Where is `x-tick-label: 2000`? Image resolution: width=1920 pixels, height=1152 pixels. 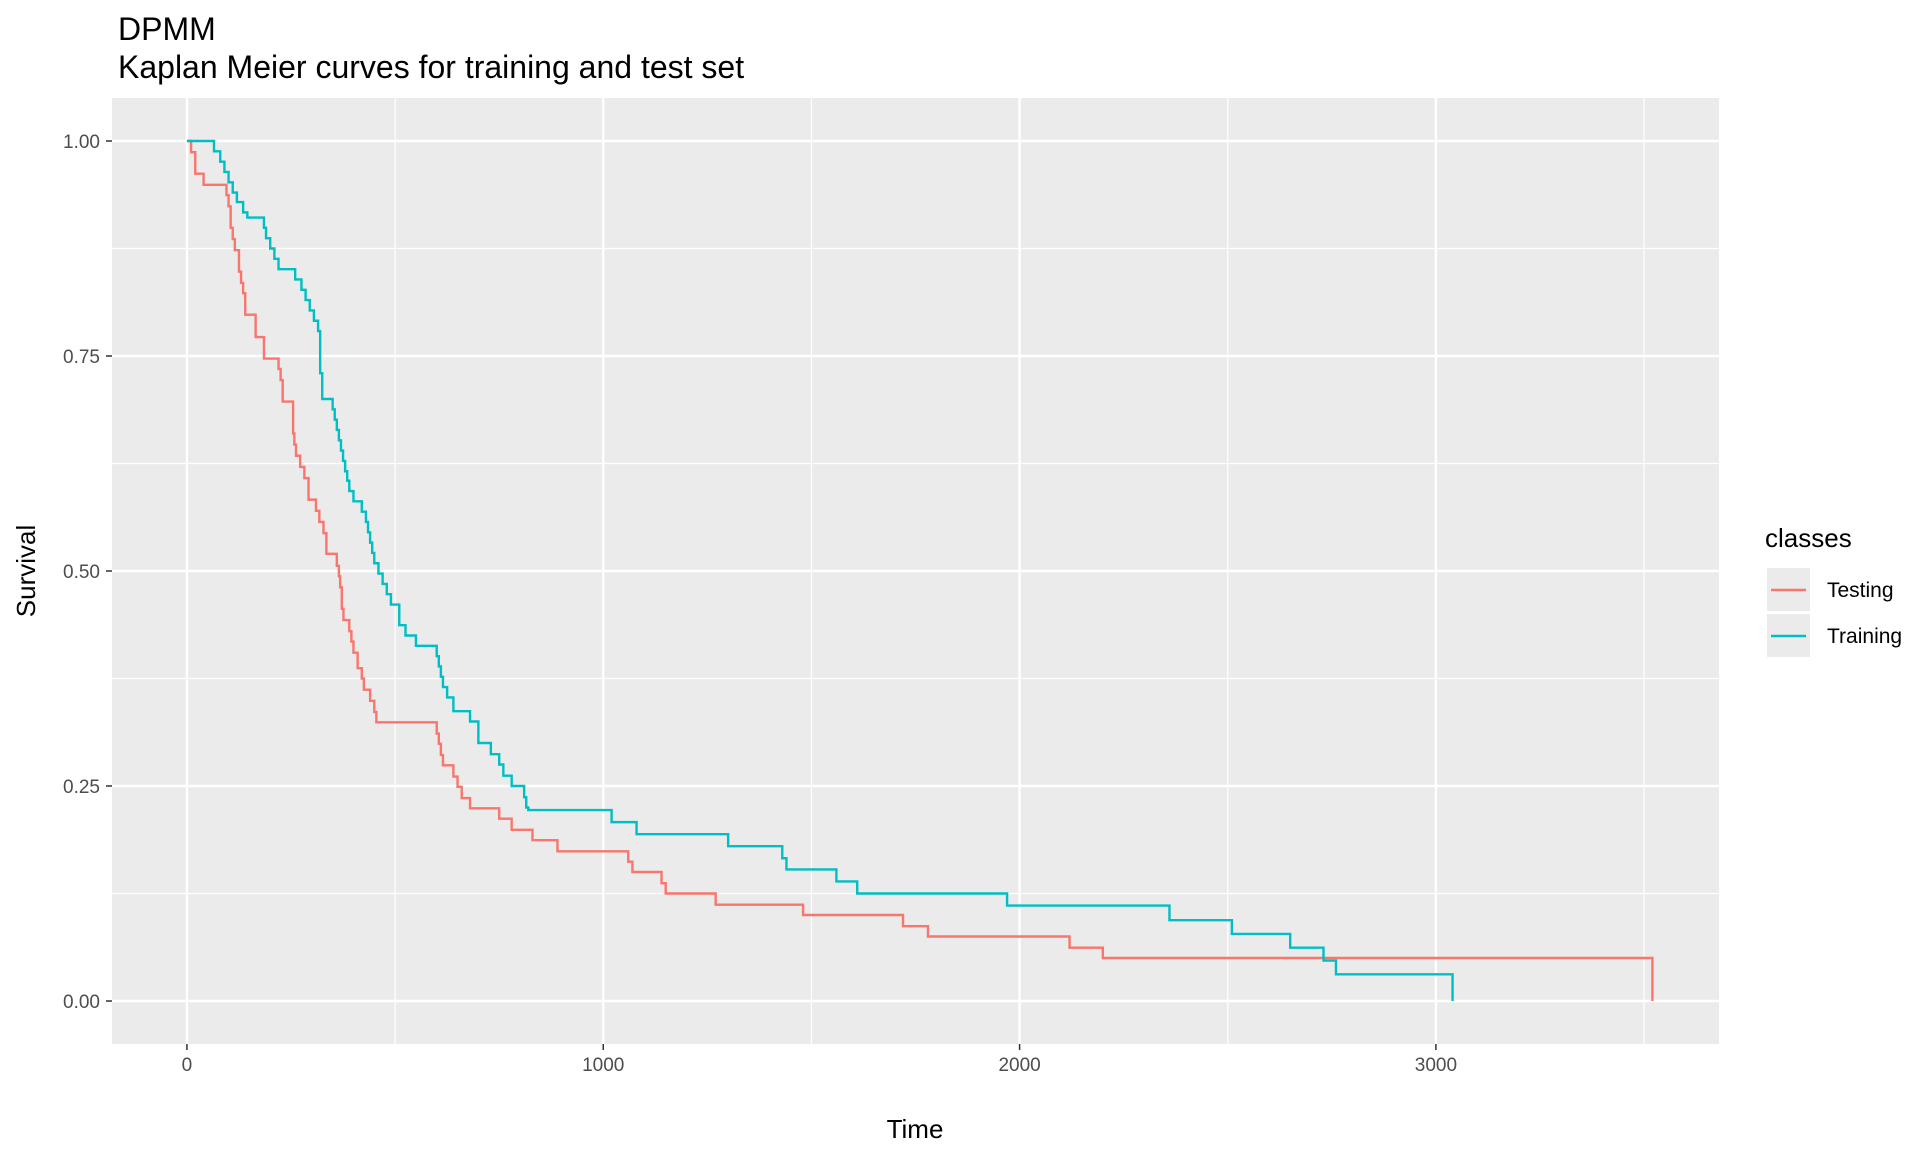
x-tick-label: 2000 is located at coordinates (1019, 1065).